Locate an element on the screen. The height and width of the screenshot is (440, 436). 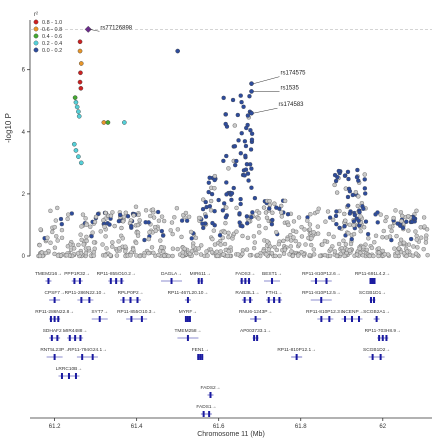
gene-label: RP11-703H8.9→ is located at coordinates (383, 331).